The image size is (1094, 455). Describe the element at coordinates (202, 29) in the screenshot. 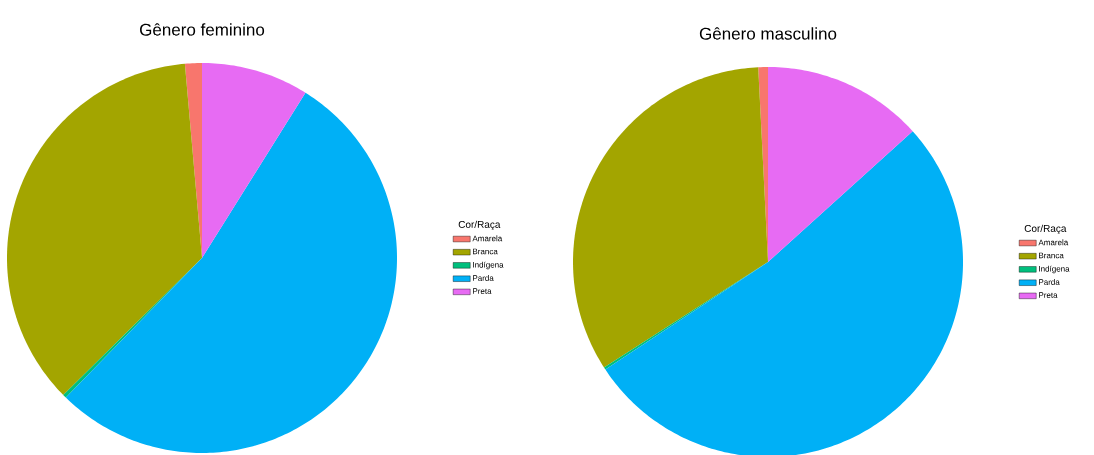

I see `chart-title: Gênero feminino` at that location.